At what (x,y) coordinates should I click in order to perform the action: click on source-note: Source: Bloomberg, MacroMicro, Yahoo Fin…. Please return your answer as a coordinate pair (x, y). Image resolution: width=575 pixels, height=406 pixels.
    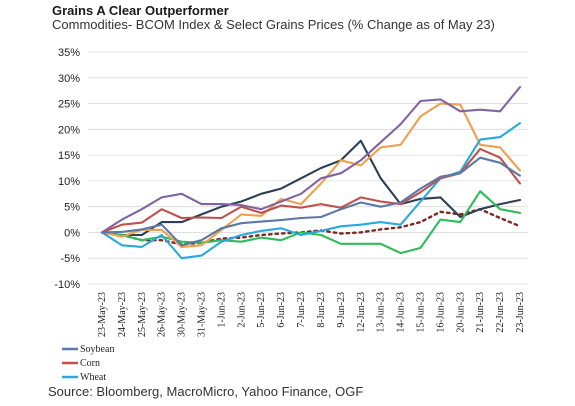
    Looking at the image, I should click on (206, 391).